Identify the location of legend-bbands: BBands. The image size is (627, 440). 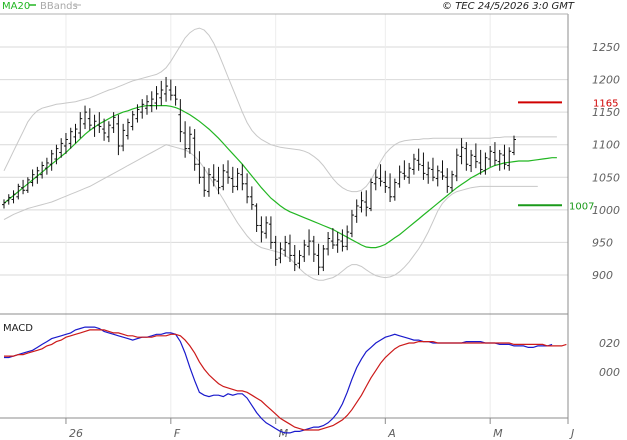
(59, 6).